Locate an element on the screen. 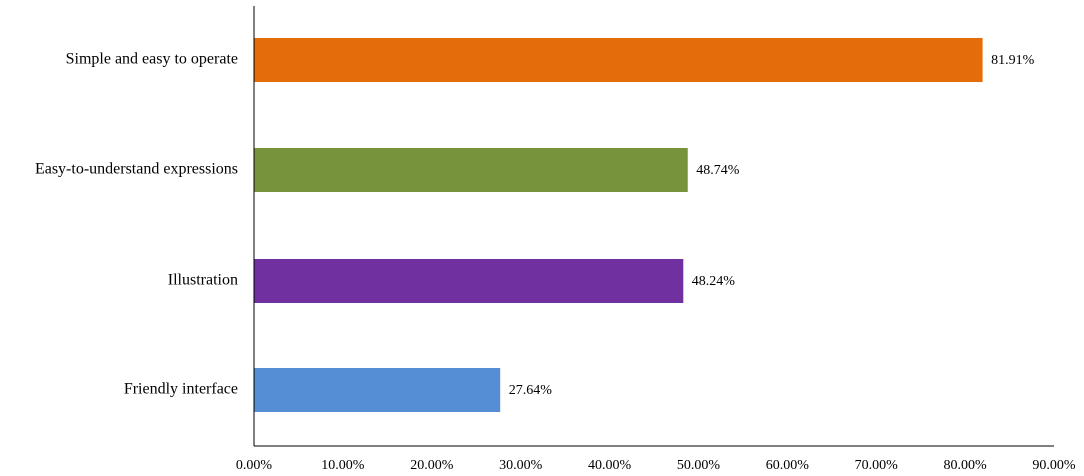 The image size is (1084, 476). value-label: 48.74% is located at coordinates (718, 170).